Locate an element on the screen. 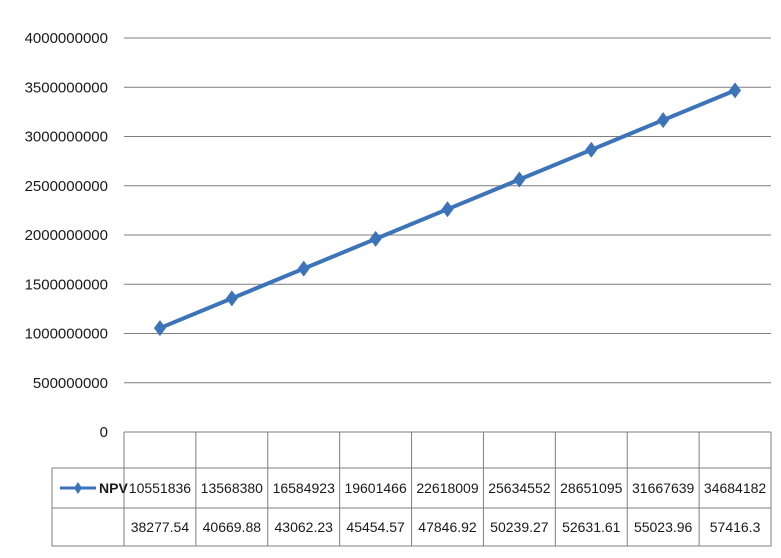  table-cell-row2: 47846.92 is located at coordinates (447, 527).